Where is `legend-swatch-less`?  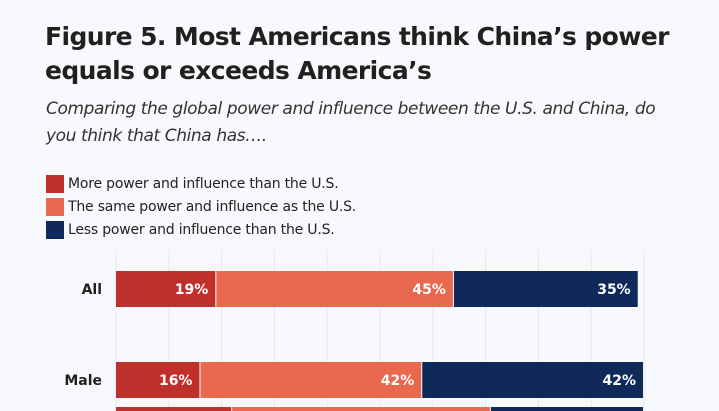
legend-swatch-less is located at coordinates (55, 229).